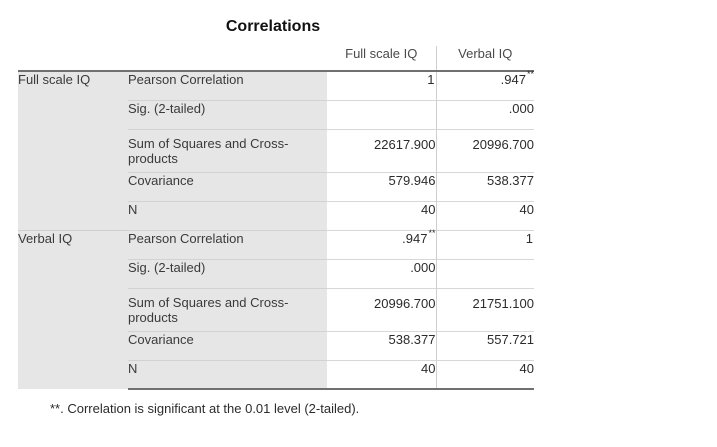 This screenshot has height=447, width=717. I want to click on table-title: Correlations, so click(273, 26).